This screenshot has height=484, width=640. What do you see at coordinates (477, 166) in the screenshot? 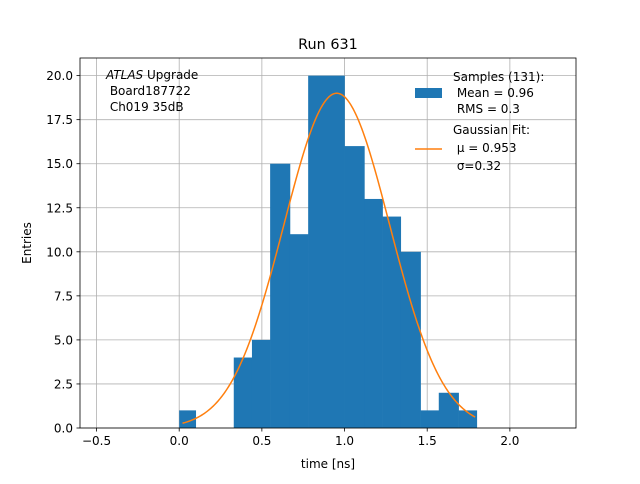
I see `legend-fit-sigma: σ=0.32` at bounding box center [477, 166].